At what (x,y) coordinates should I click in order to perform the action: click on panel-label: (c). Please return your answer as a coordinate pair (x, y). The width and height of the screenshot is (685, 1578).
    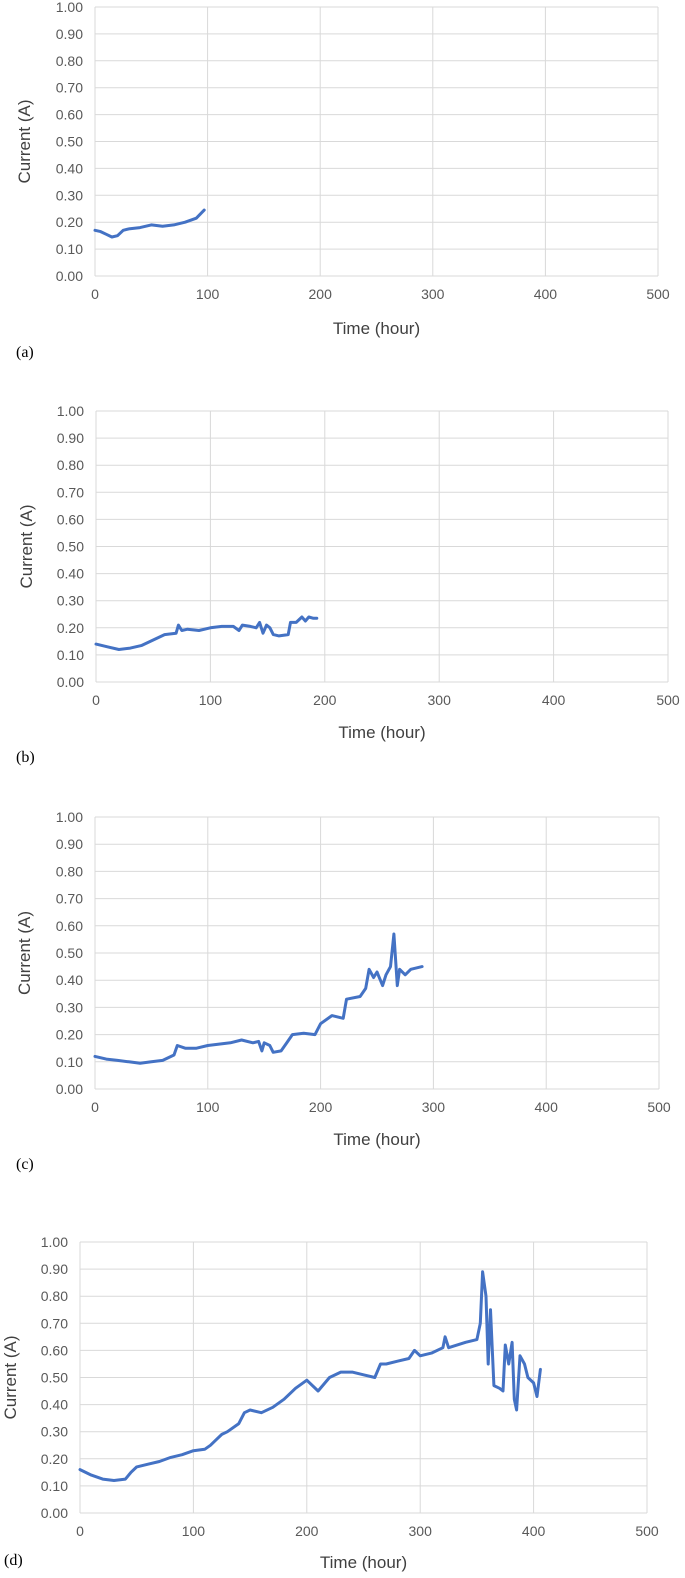
    Looking at the image, I should click on (25, 1164).